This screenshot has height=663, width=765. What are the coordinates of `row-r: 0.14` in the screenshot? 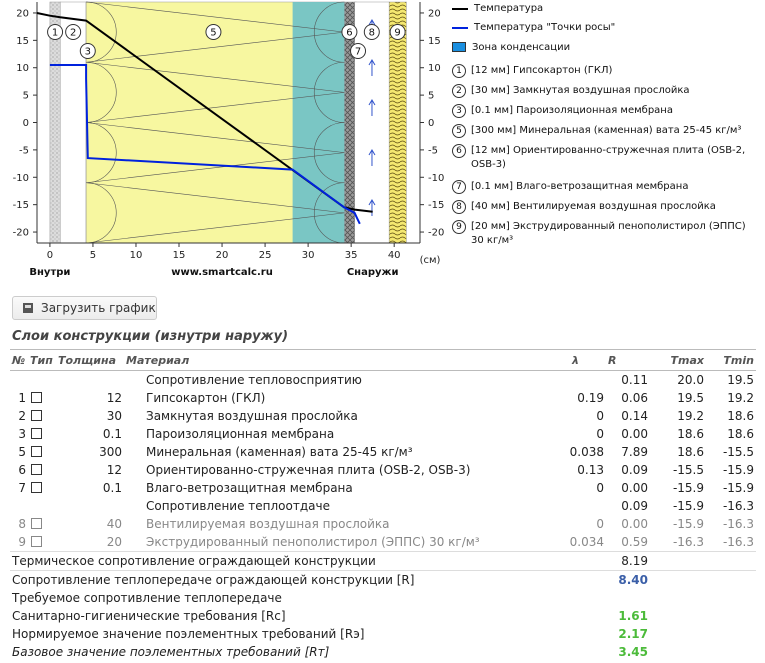 It's located at (634, 416).